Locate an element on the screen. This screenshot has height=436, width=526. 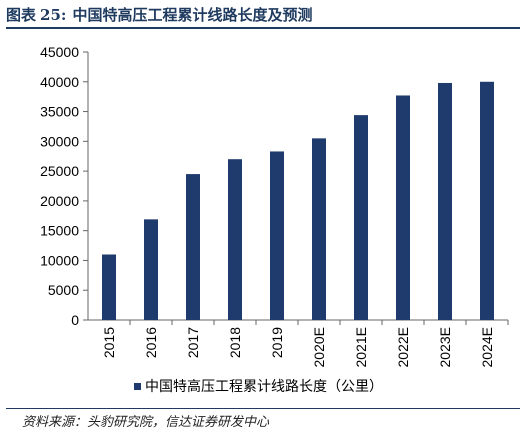
x-tick-label: 2018 is located at coordinates (235, 342).